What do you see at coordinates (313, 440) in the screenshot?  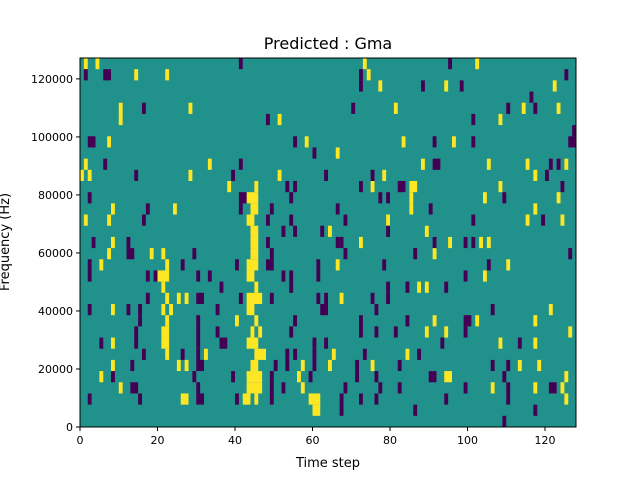 I see `x-tick-label: 60` at bounding box center [313, 440].